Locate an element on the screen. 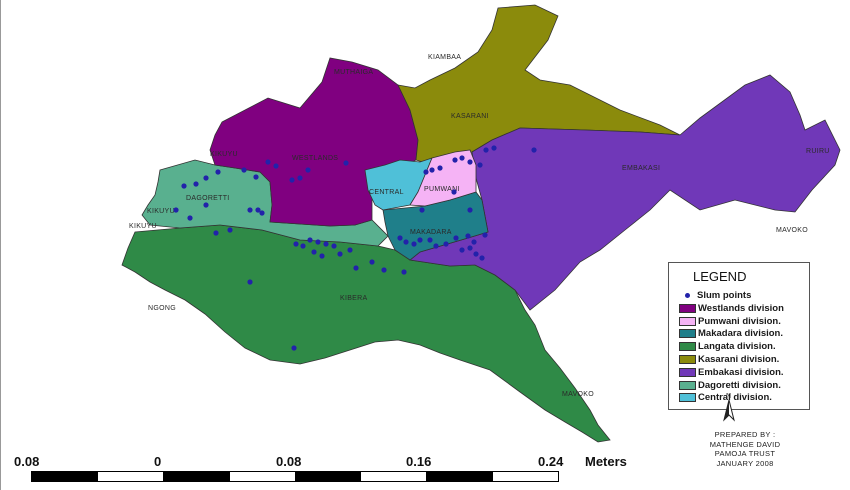 Image resolution: width=850 pixels, height=490 pixels. credit-organization: PAMOJA TRUST is located at coordinates (745, 453).